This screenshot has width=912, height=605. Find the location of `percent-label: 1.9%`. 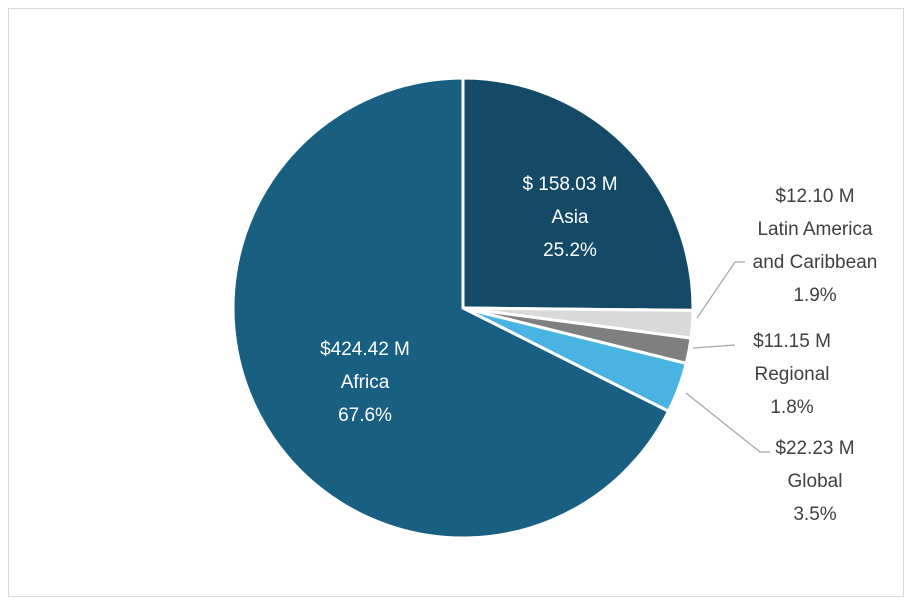

percent-label: 1.9% is located at coordinates (814, 295).